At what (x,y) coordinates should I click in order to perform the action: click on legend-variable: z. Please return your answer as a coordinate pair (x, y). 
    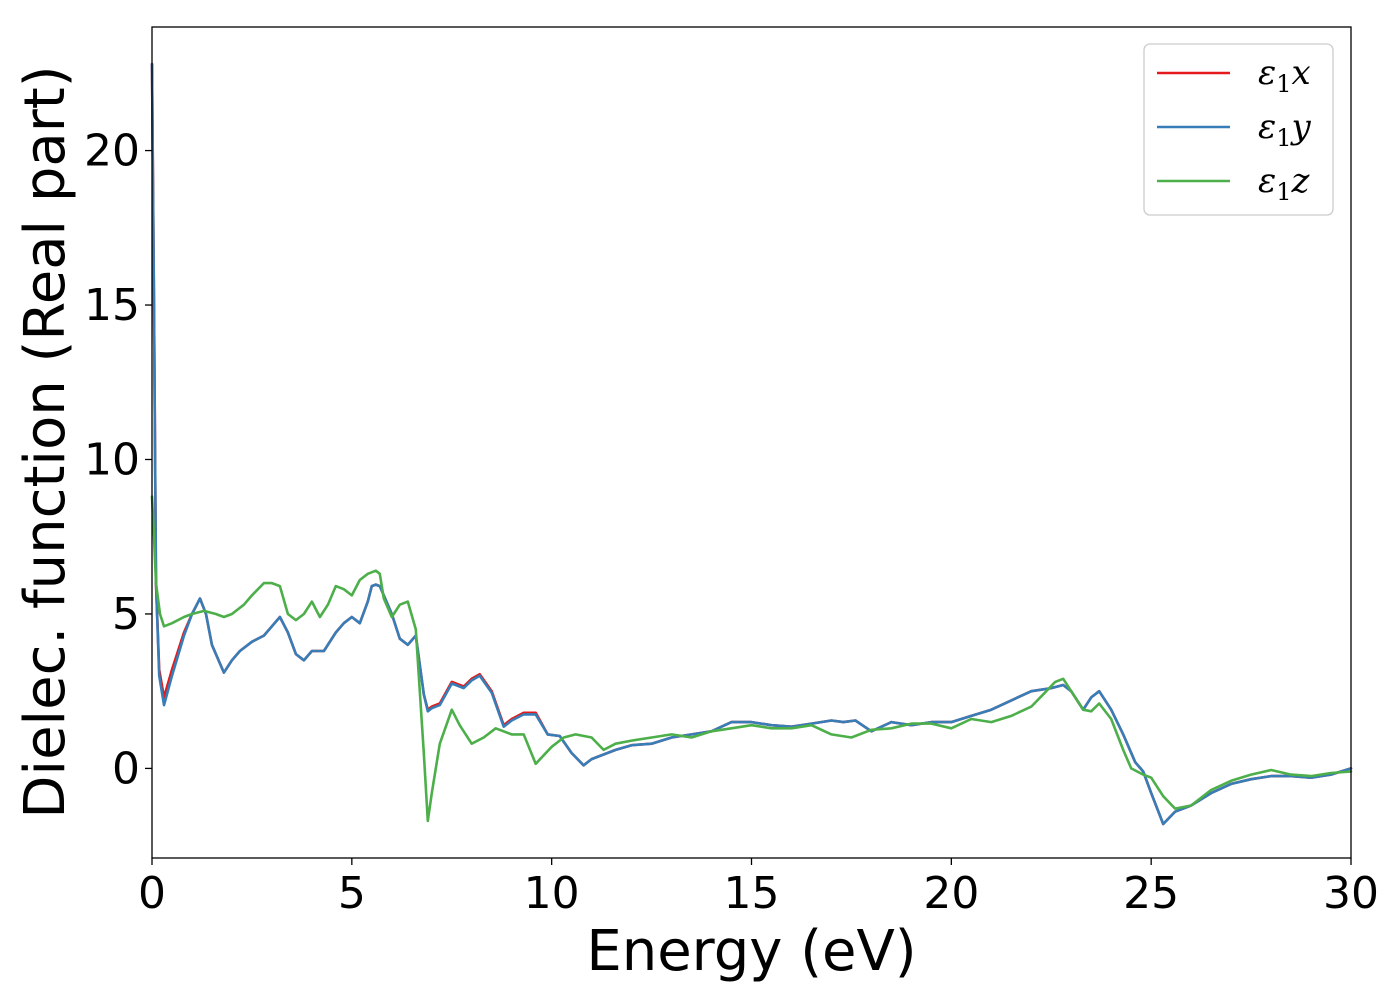
    Looking at the image, I should click on (1301, 181).